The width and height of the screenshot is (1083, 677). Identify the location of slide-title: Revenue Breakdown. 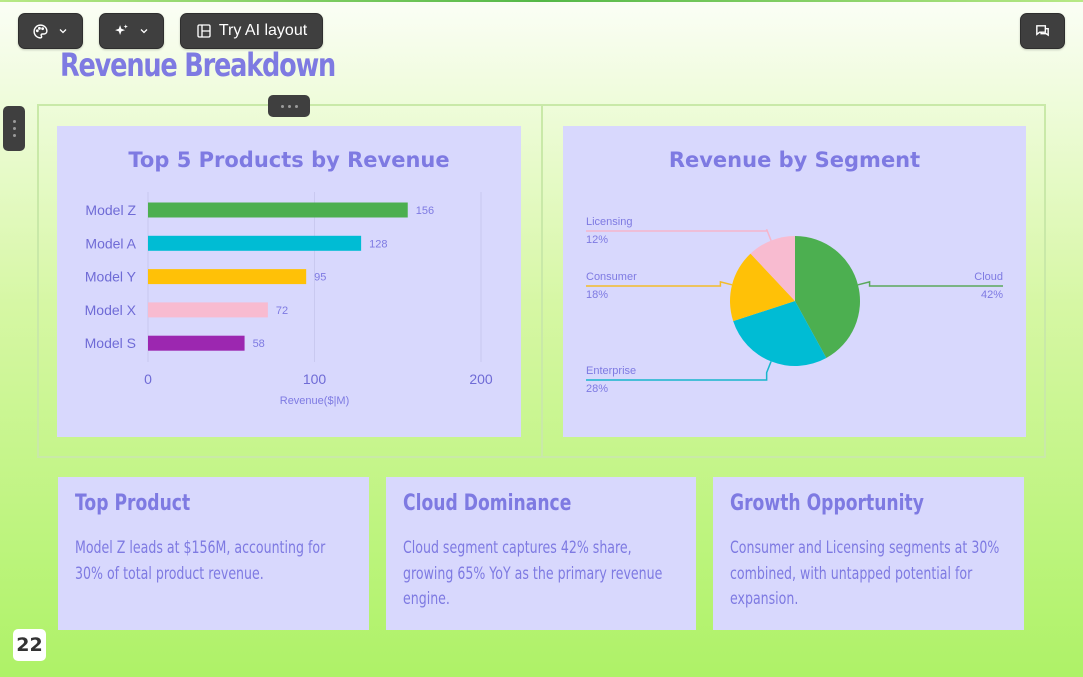
(198, 65).